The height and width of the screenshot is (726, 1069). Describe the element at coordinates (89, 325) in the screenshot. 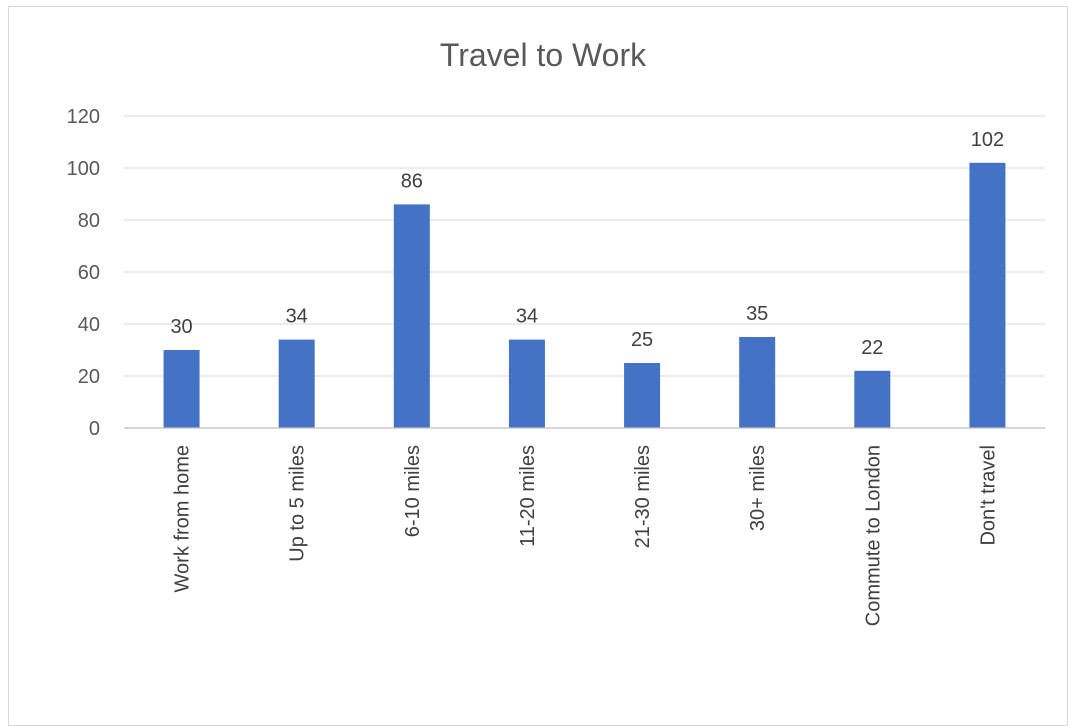

I see `y-tick-label: 40` at that location.